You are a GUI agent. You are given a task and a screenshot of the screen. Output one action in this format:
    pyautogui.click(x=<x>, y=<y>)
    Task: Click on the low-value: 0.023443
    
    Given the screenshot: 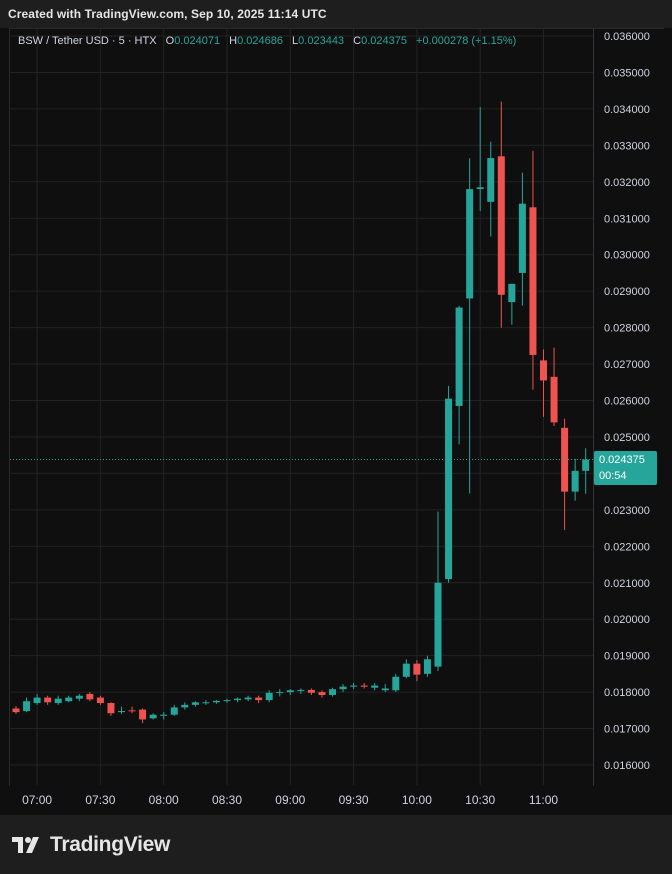 What is the action you would take?
    pyautogui.click(x=321, y=41)
    